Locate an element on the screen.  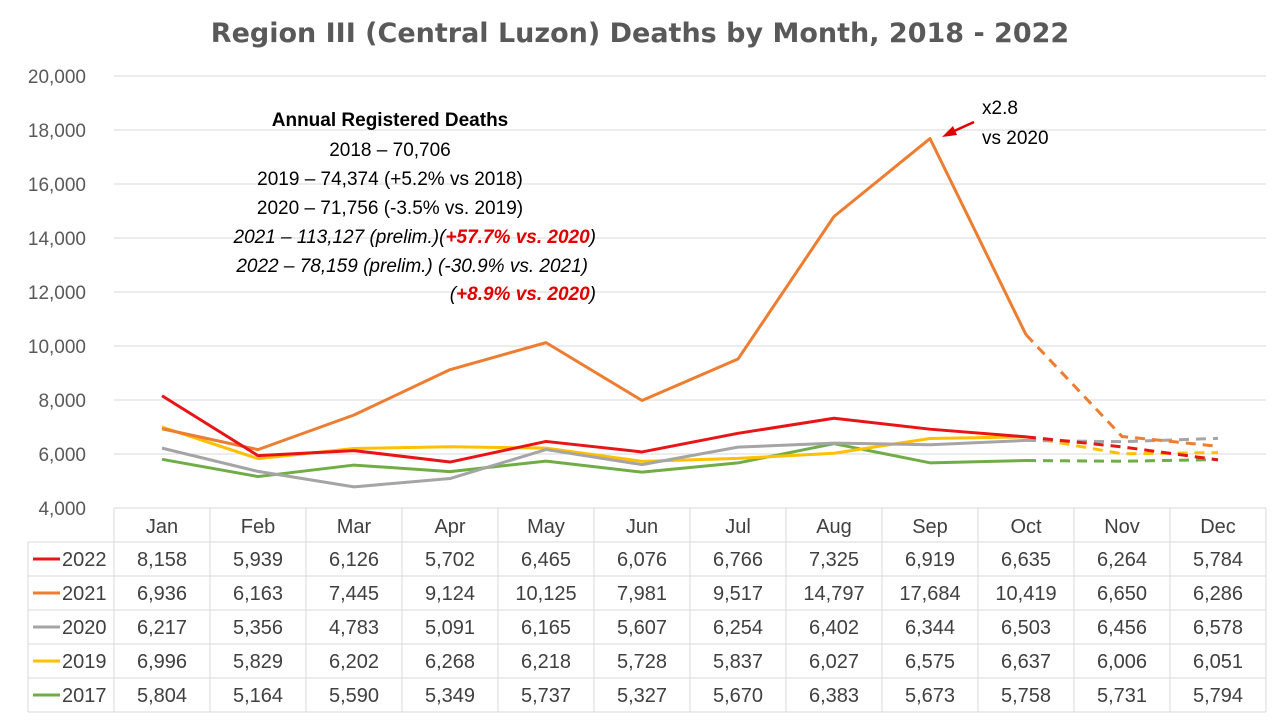
data-label: 6,027 is located at coordinates (834, 662).